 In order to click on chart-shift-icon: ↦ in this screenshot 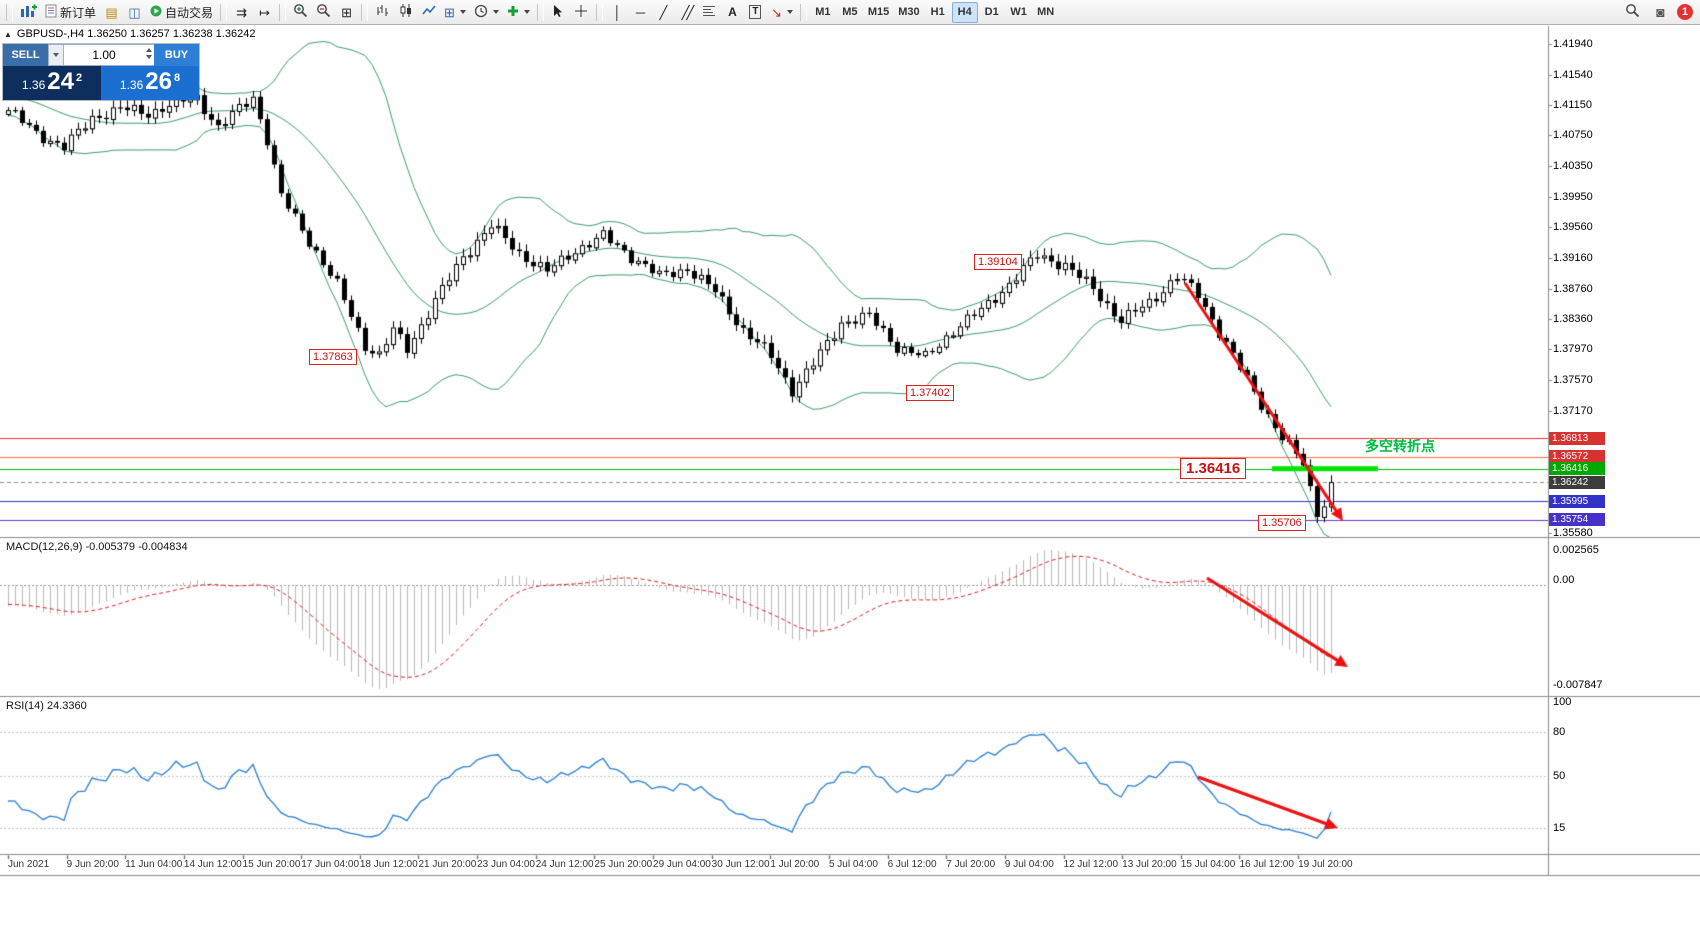, I will do `click(264, 12)`.